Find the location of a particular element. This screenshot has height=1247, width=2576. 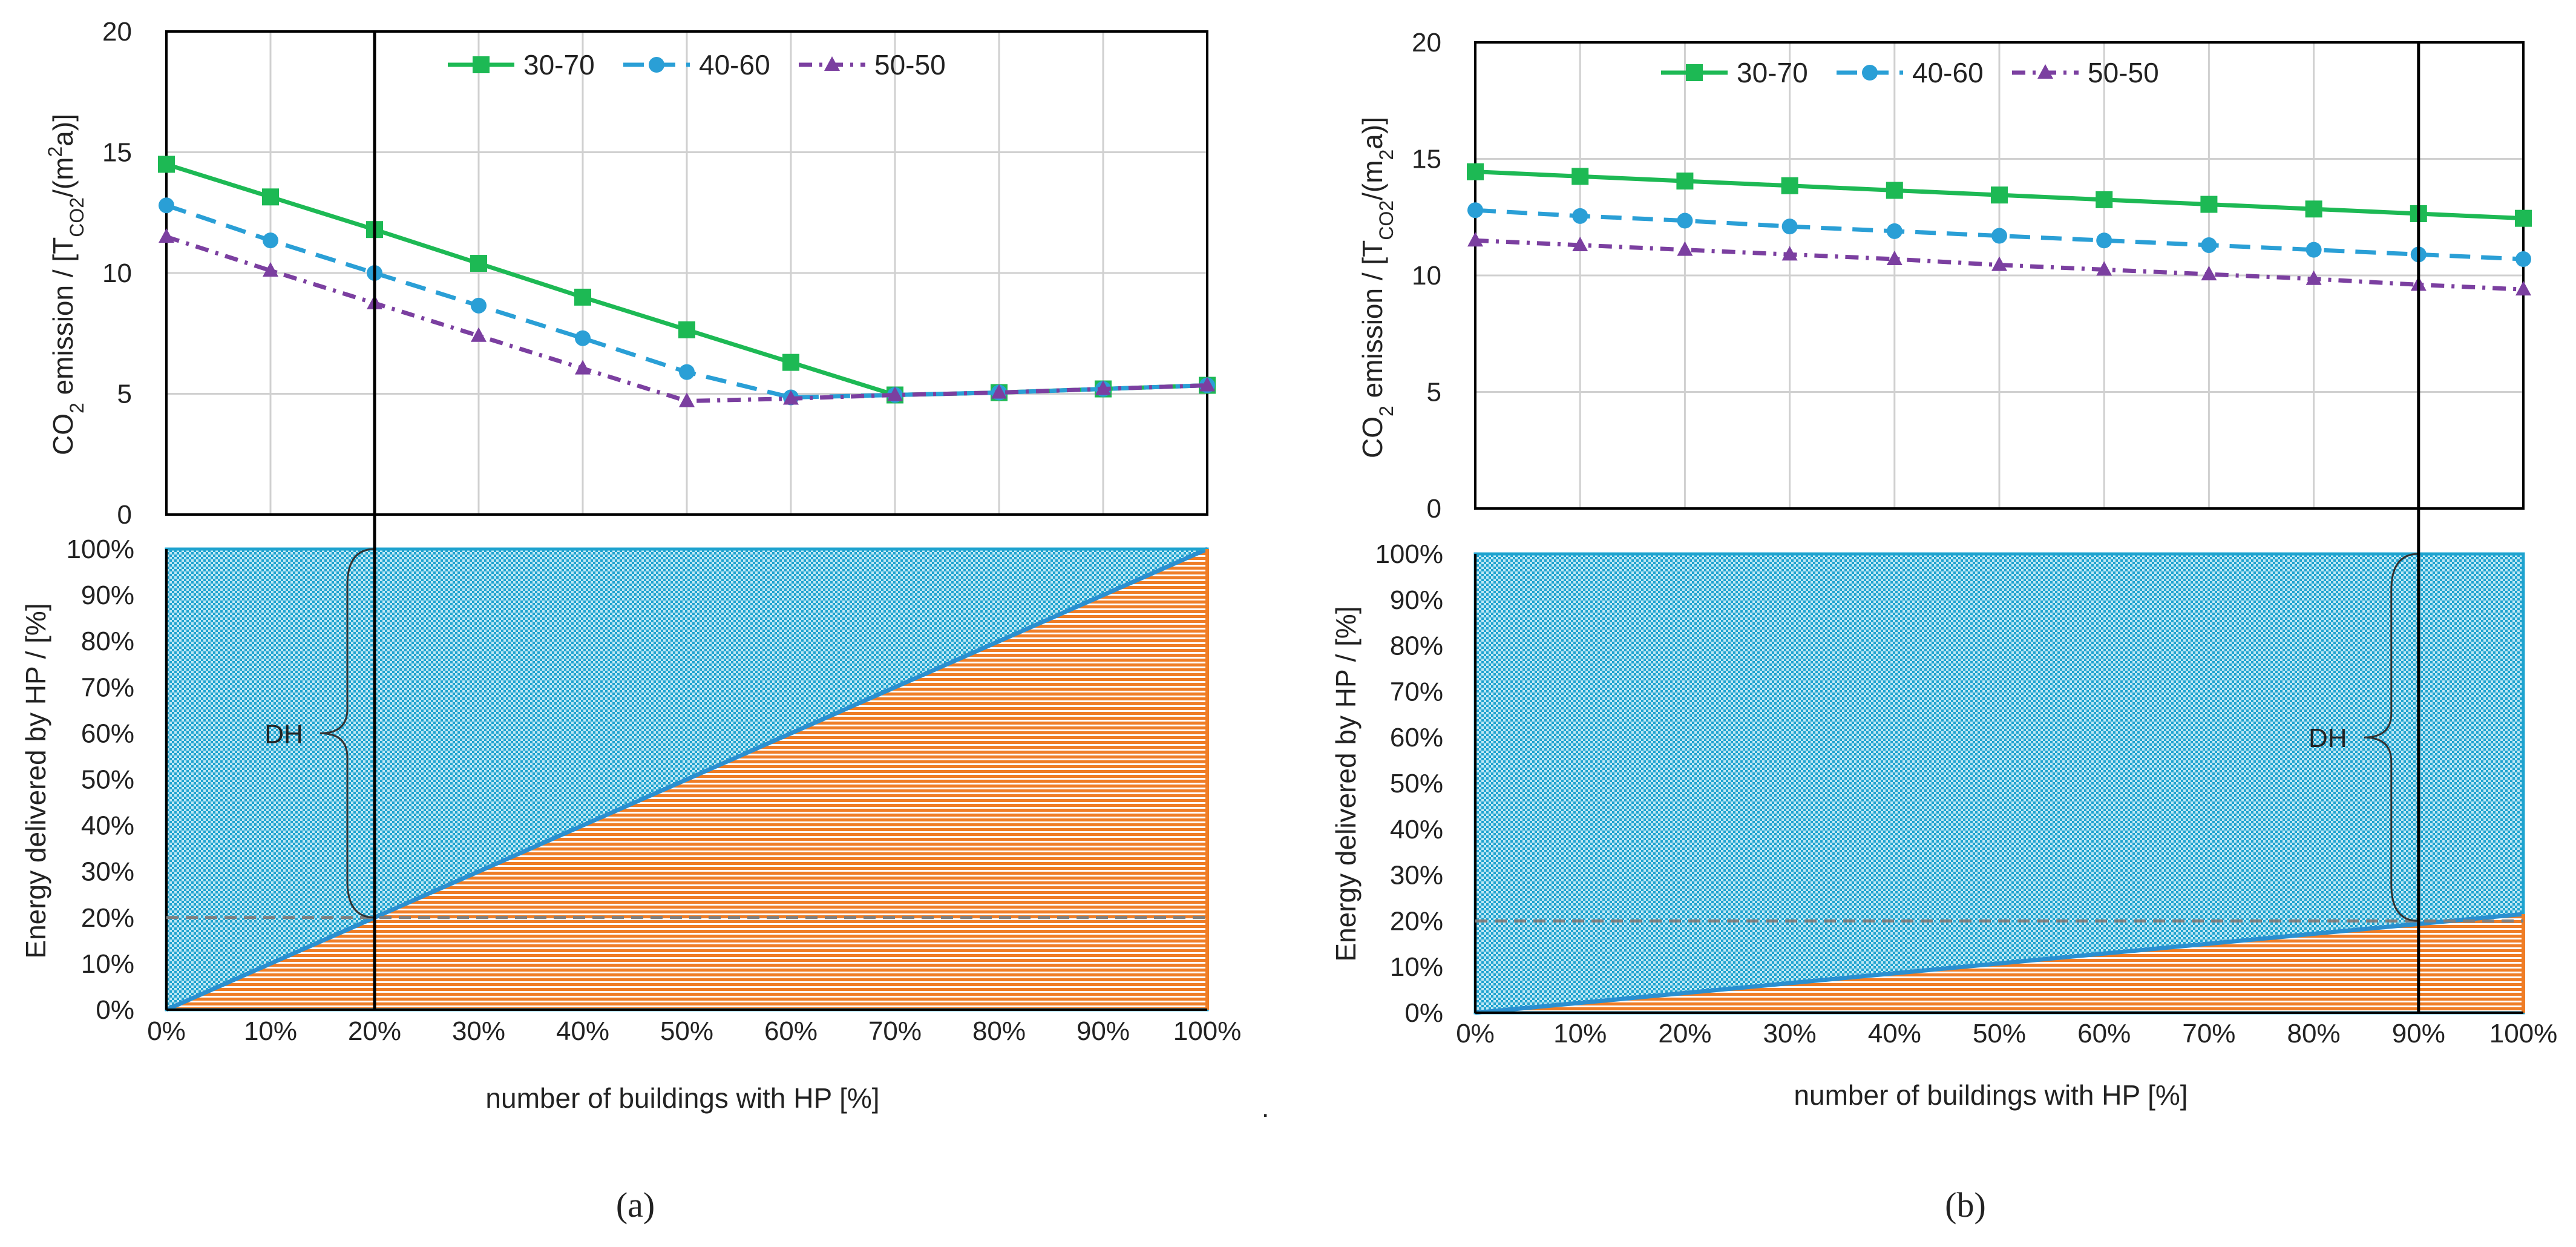

hp-share-line is located at coordinates (1999, 963).